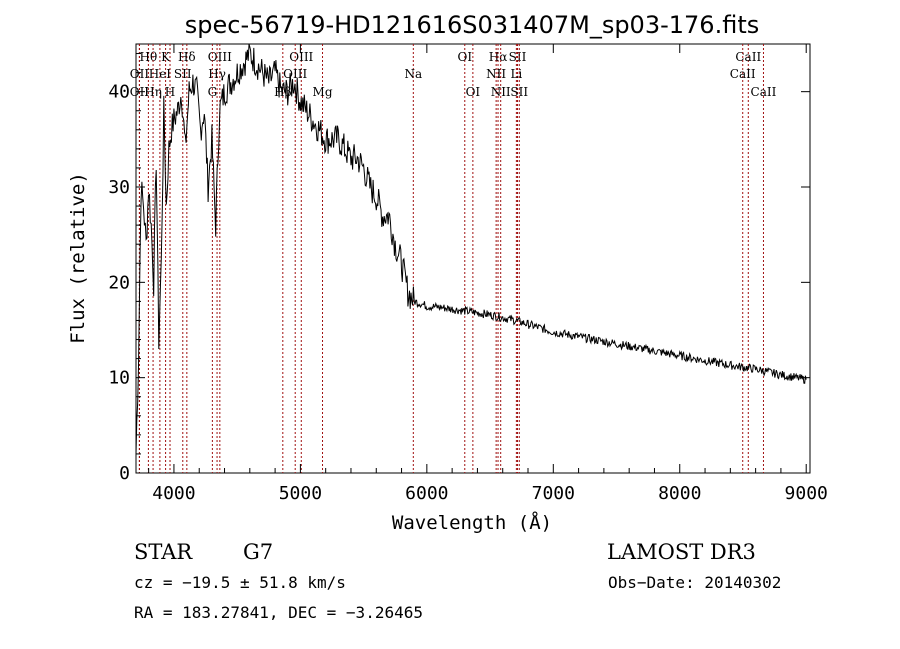  I want to click on x-tick-label: 9000, so click(806, 493).